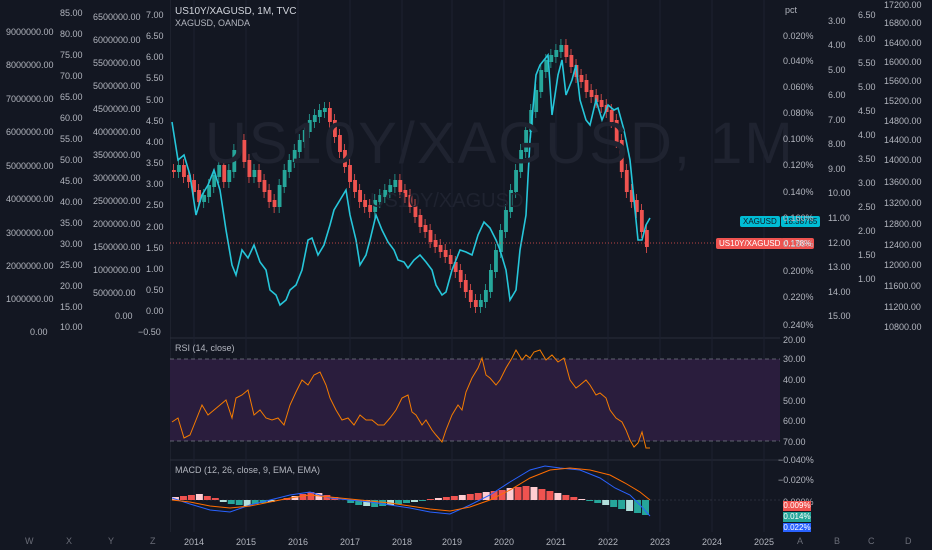  What do you see at coordinates (908, 541) in the screenshot?
I see `hotkey-d: D` at bounding box center [908, 541].